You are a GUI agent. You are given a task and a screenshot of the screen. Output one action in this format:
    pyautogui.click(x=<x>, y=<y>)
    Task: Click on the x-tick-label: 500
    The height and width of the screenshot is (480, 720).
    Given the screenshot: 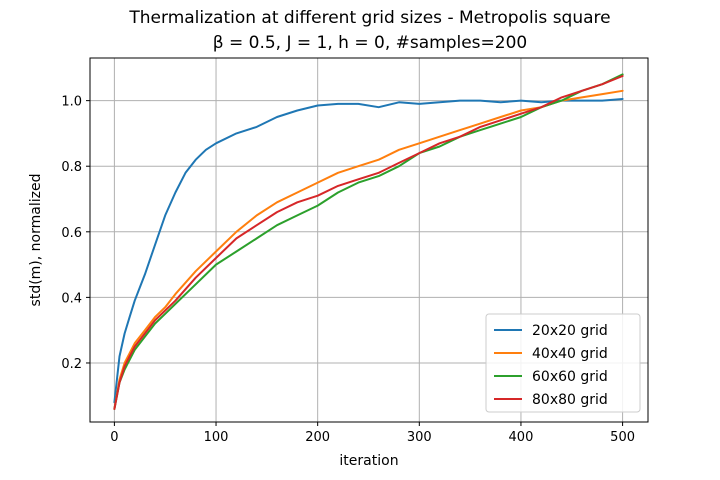 What is the action you would take?
    pyautogui.click(x=622, y=437)
    